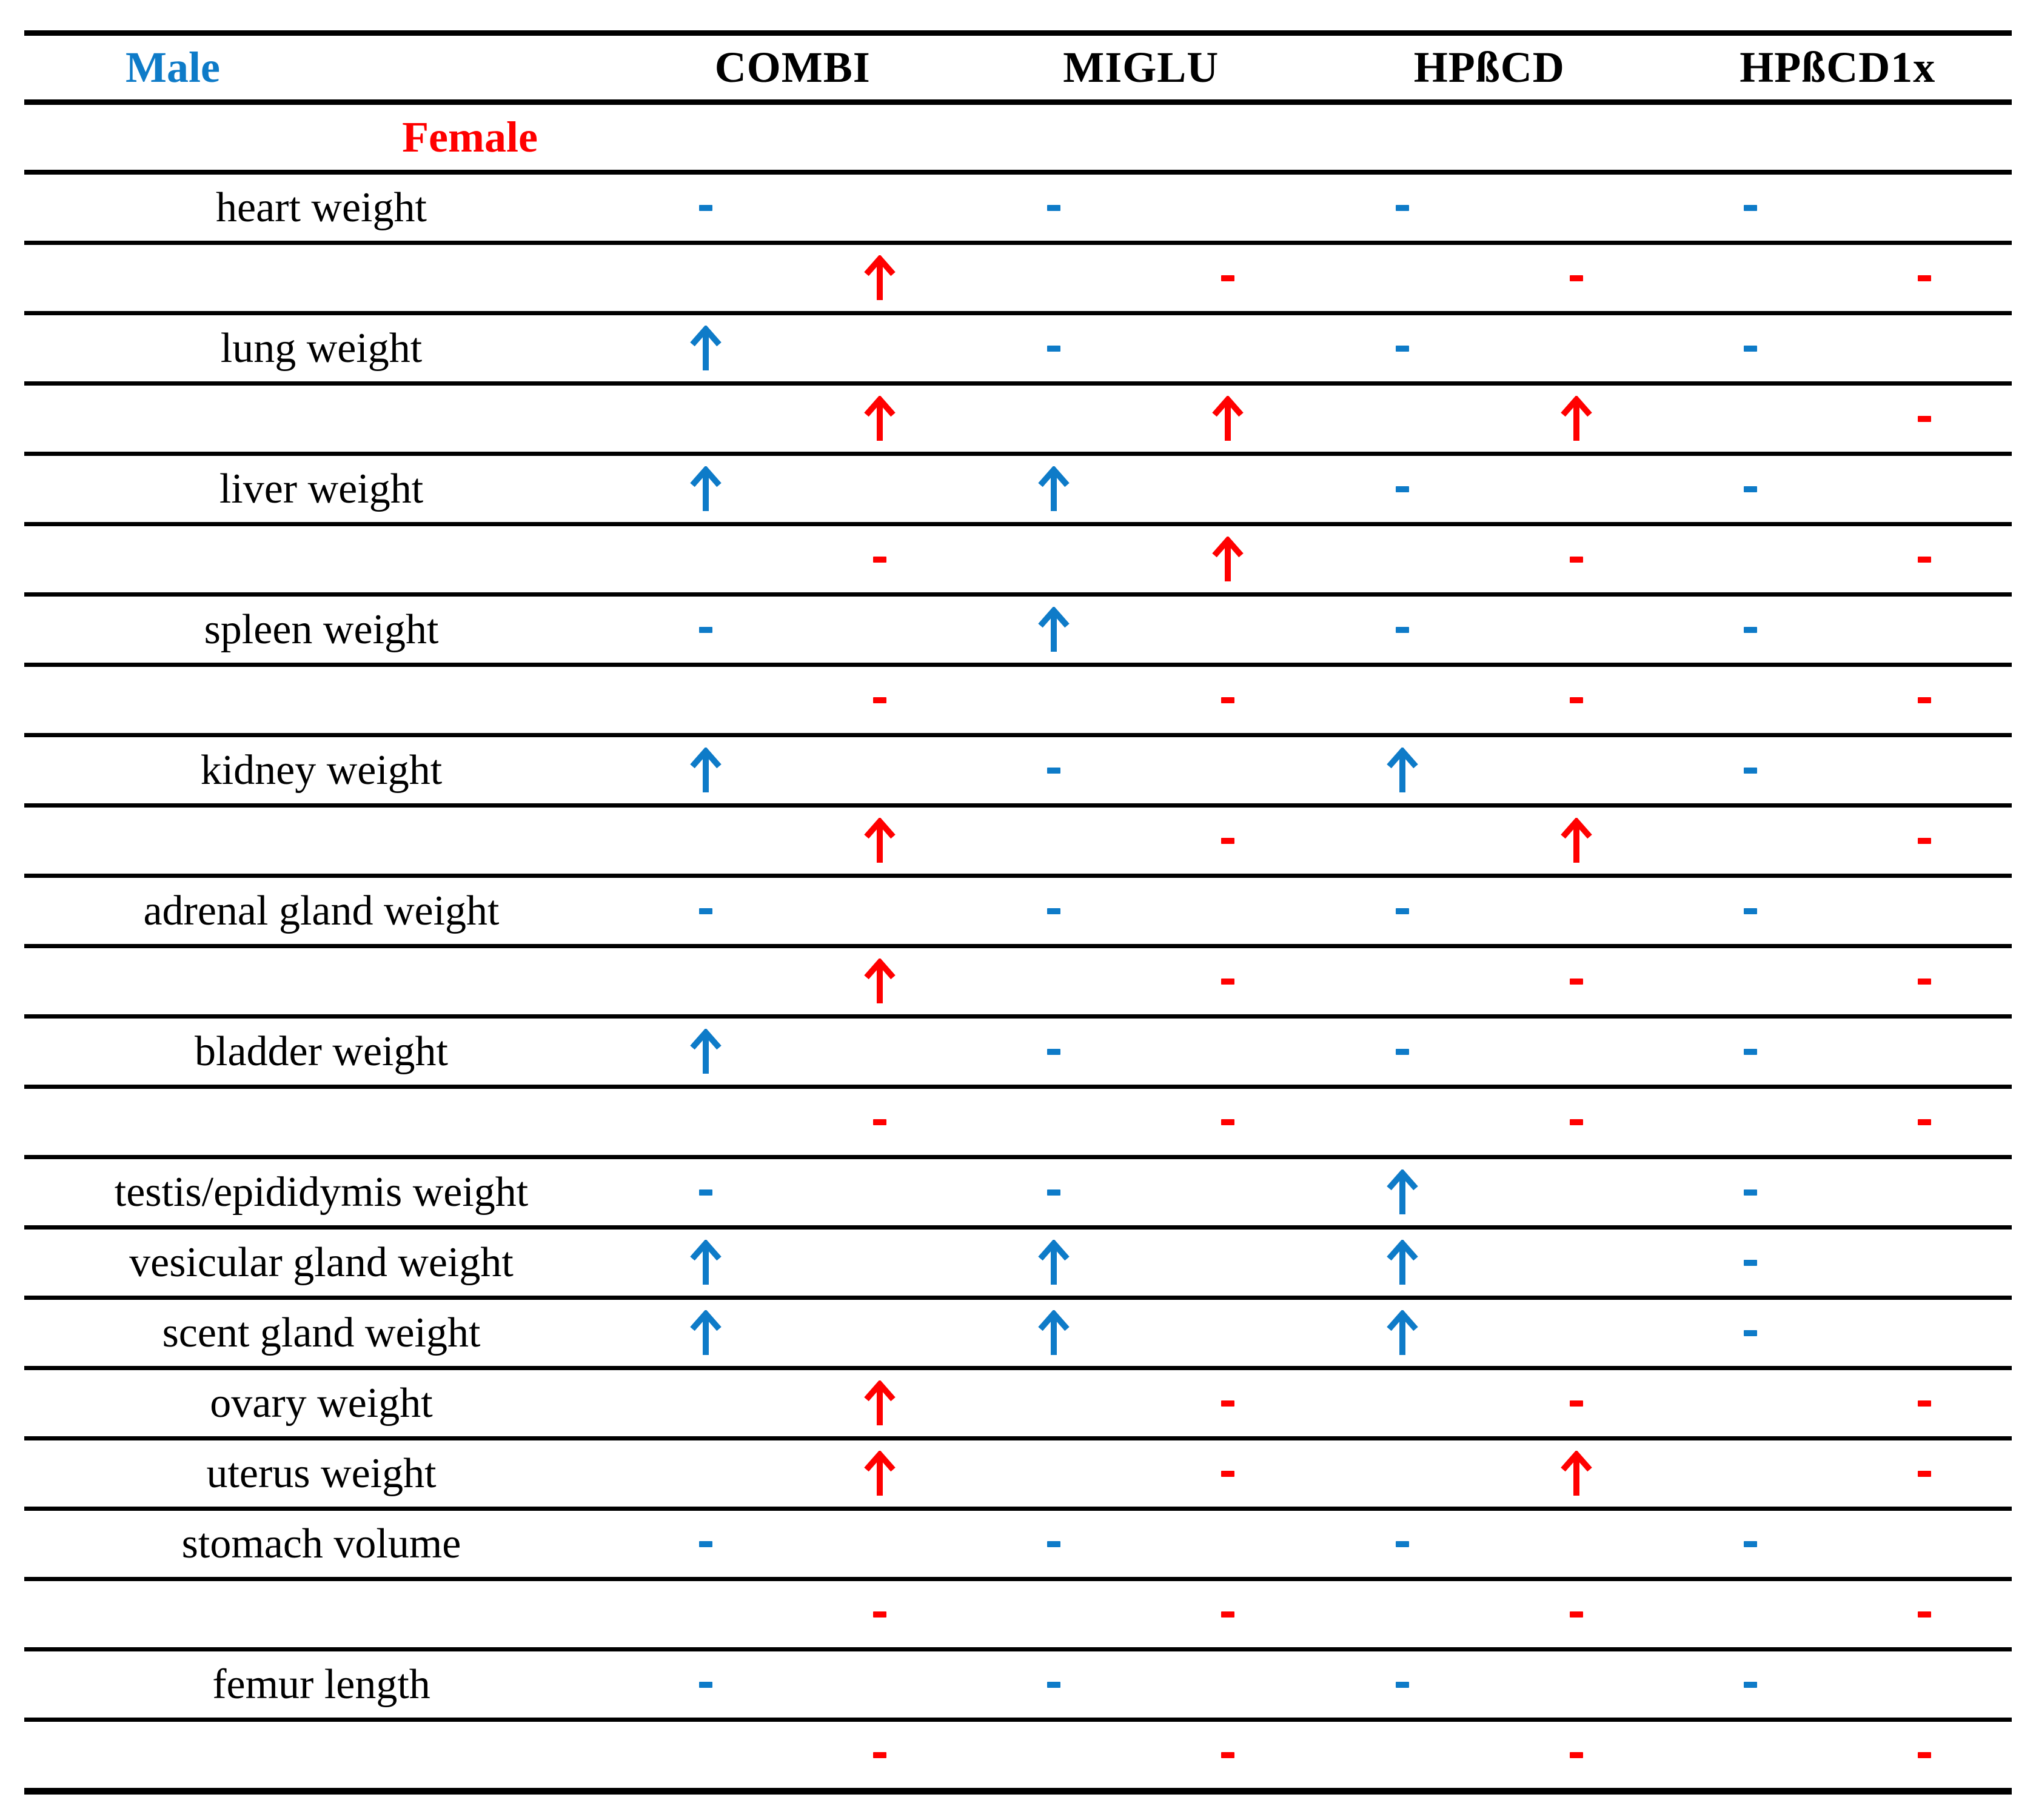 The height and width of the screenshot is (1820, 2036). What do you see at coordinates (1489, 67) in the screenshot?
I see `column-header-hpbcd: HPßCD` at bounding box center [1489, 67].